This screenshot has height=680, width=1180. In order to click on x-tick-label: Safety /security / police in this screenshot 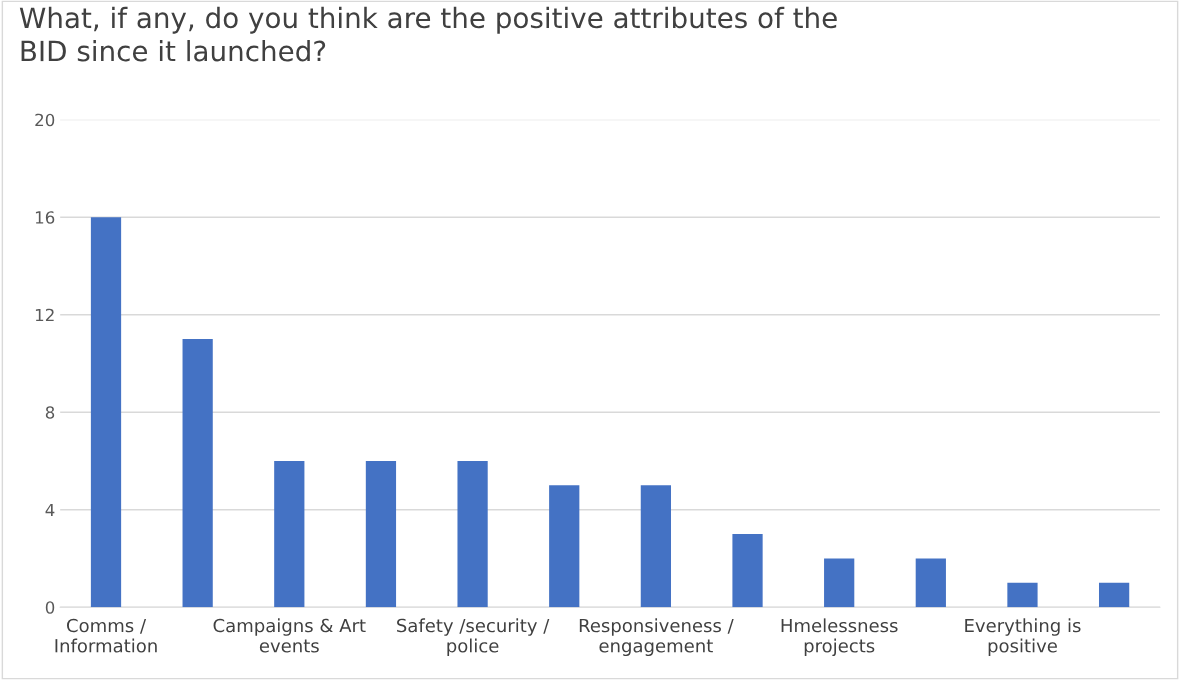, I will do `click(473, 637)`.